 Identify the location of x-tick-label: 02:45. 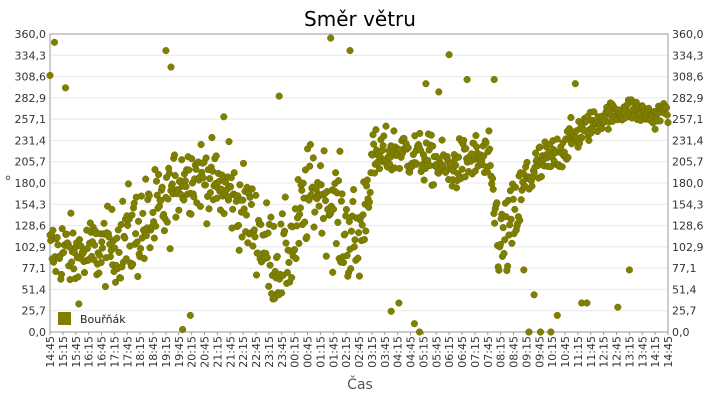
(359, 352).